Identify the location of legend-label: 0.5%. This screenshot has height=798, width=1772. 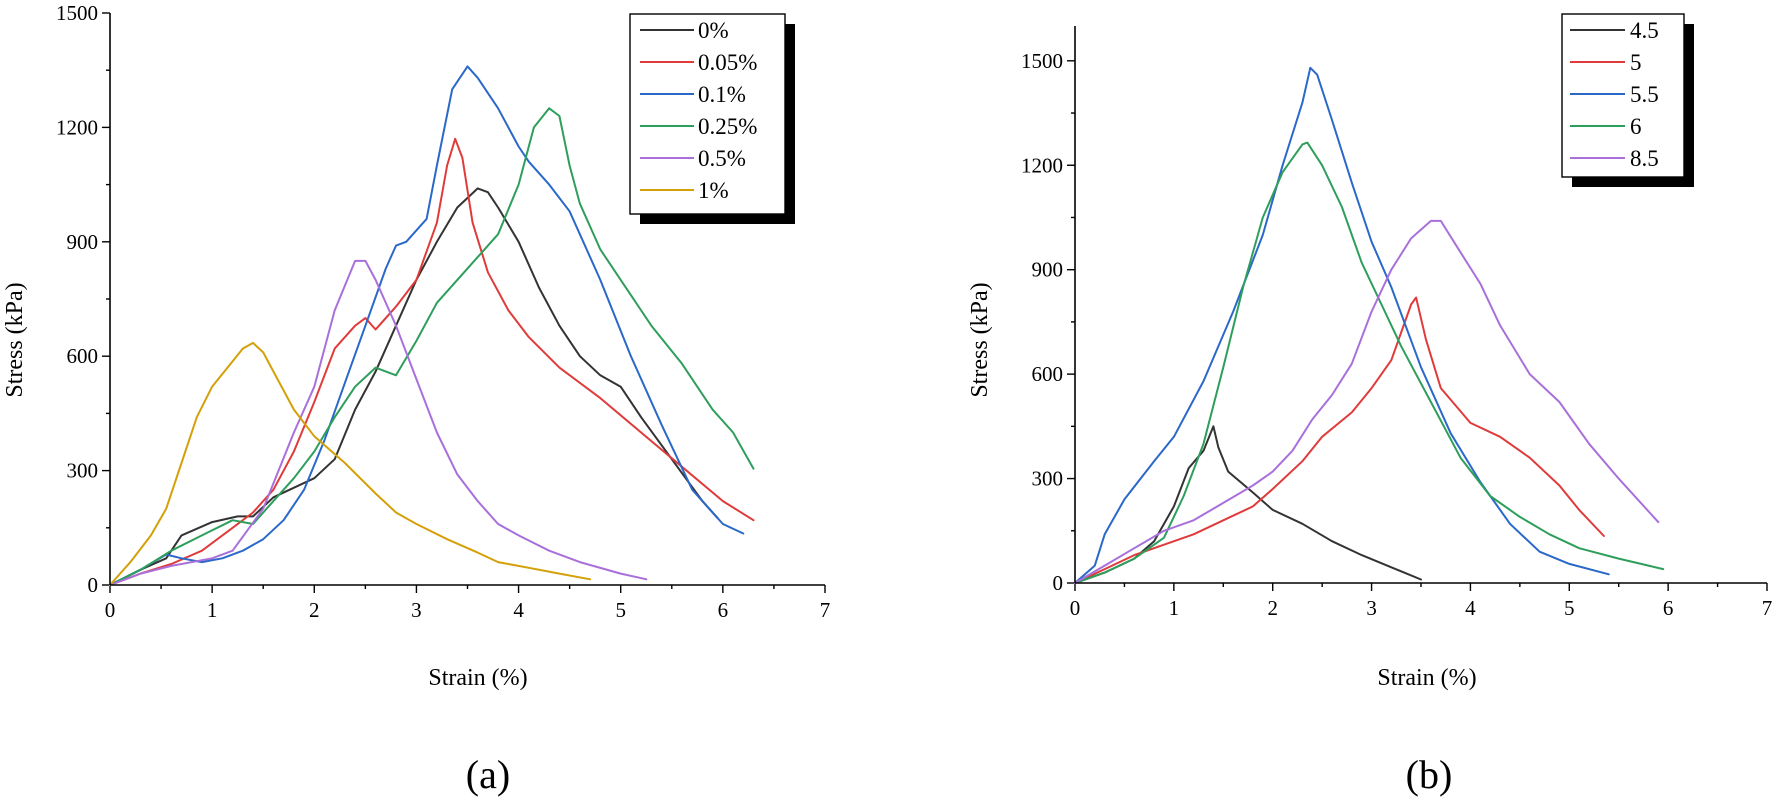
(722, 158).